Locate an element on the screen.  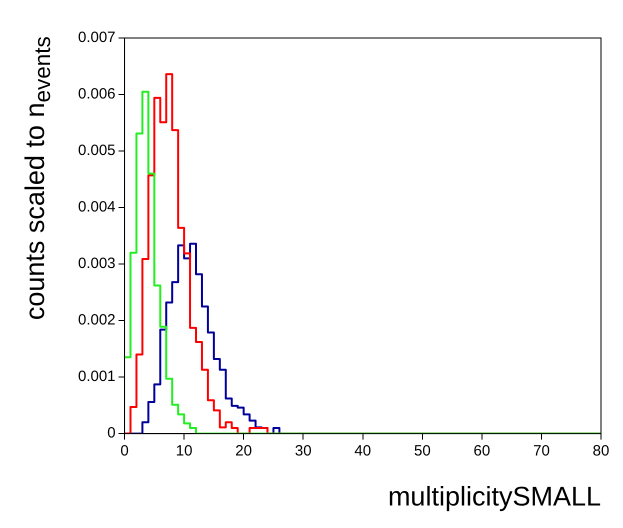
x-tick-label: 0 is located at coordinates (124, 451).